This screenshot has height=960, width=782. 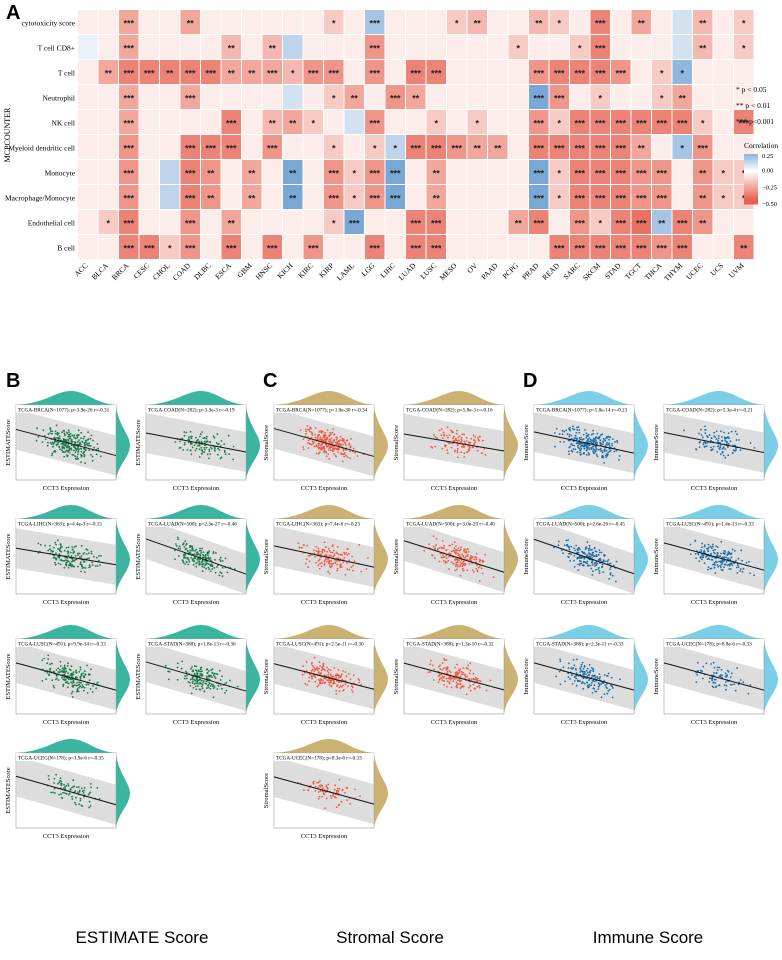 I want to click on legend-swatch, so click(x=751, y=173).